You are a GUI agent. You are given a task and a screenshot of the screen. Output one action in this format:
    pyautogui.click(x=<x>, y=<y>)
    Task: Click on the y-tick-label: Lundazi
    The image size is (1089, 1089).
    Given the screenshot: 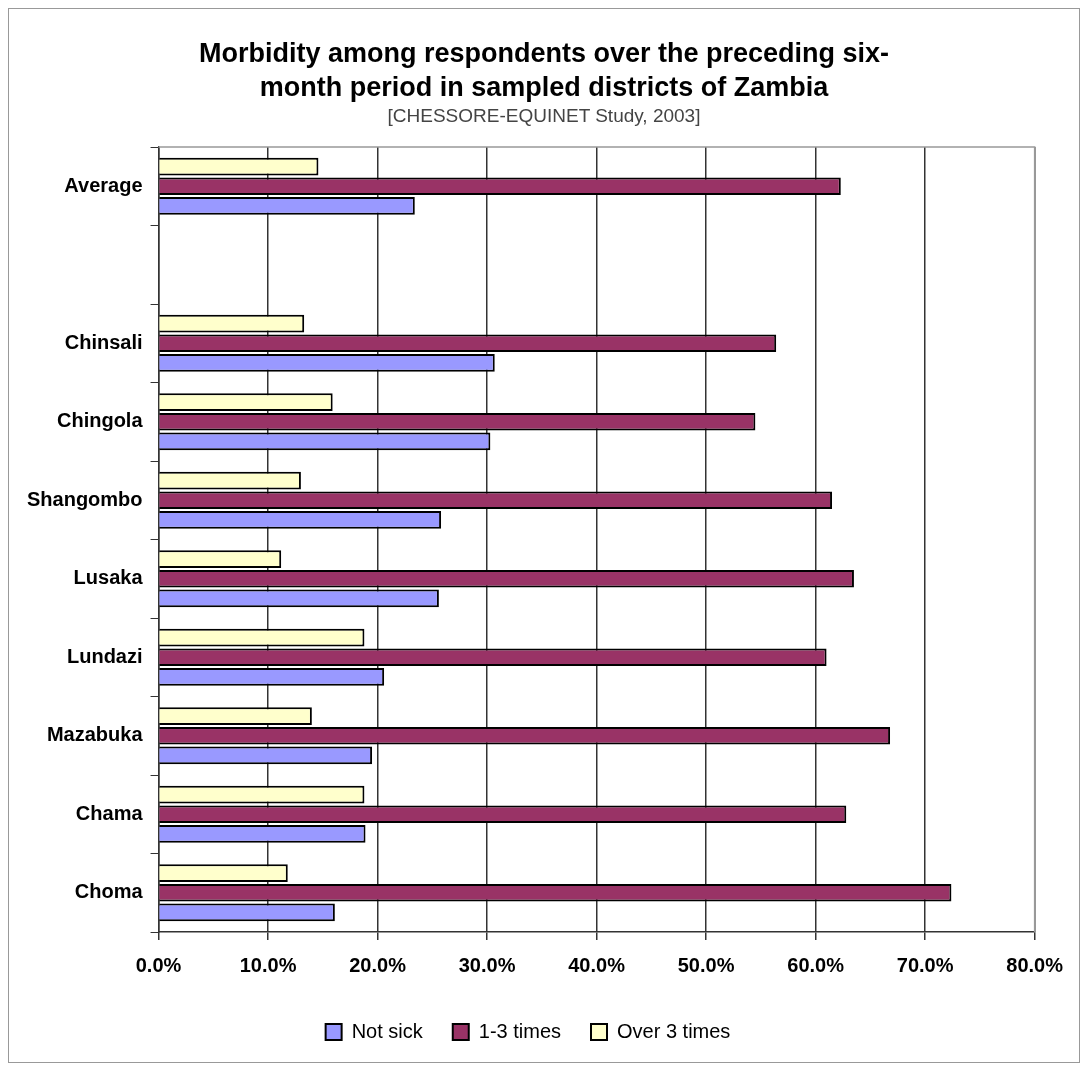 What is the action you would take?
    pyautogui.click(x=105, y=655)
    